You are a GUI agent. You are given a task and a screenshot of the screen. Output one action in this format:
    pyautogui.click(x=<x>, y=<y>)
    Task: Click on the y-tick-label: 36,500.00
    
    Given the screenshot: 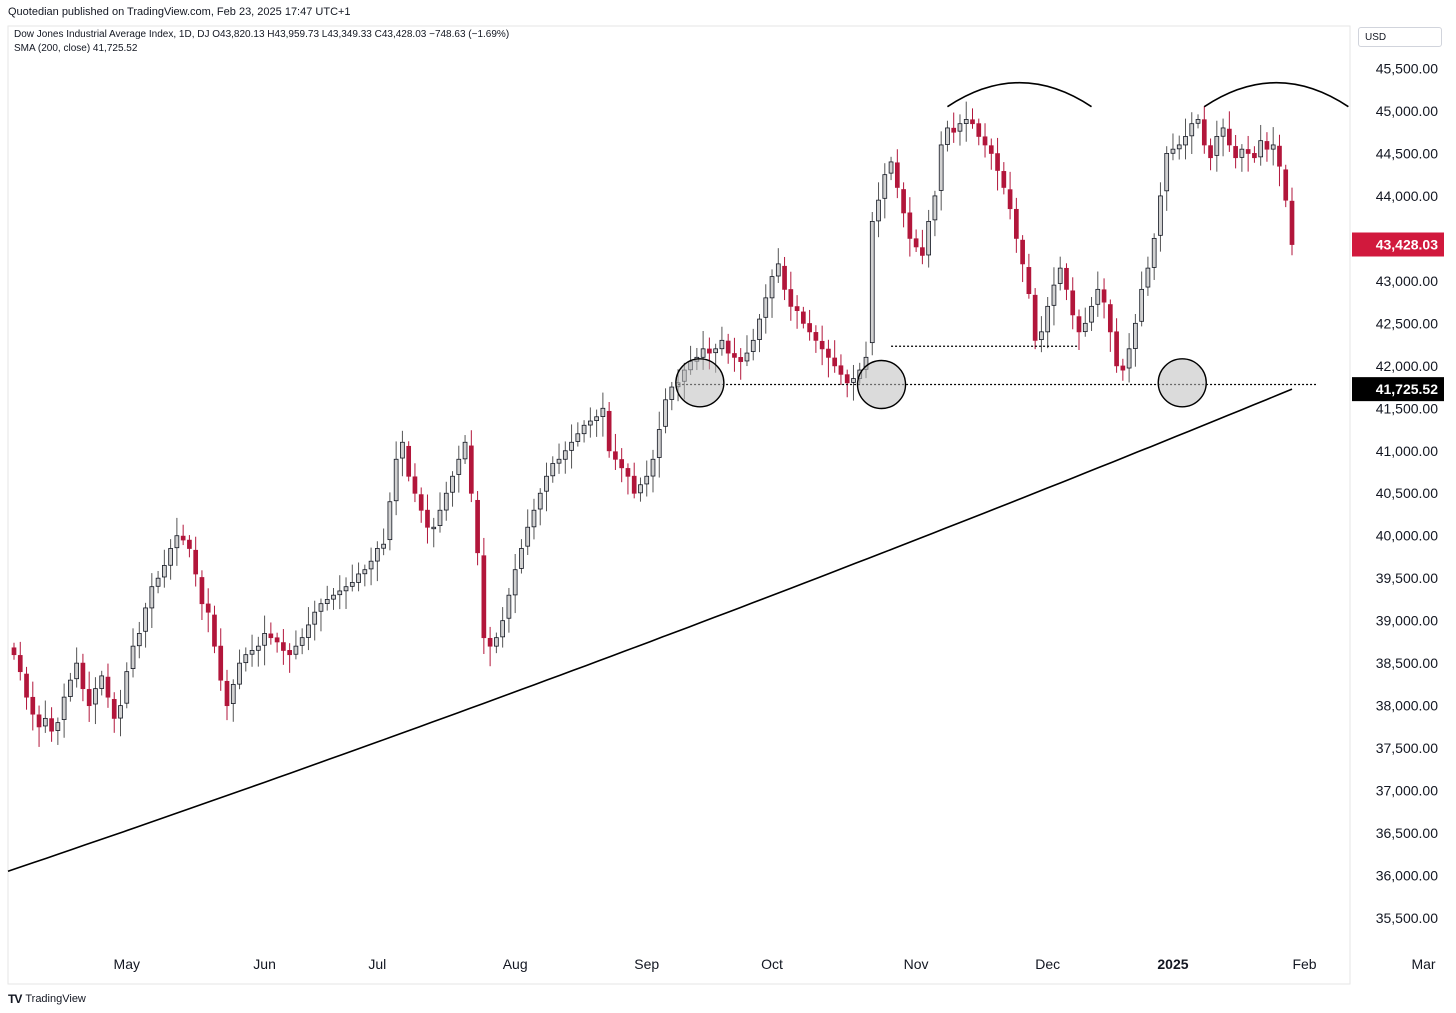 What is the action you would take?
    pyautogui.click(x=1407, y=833)
    